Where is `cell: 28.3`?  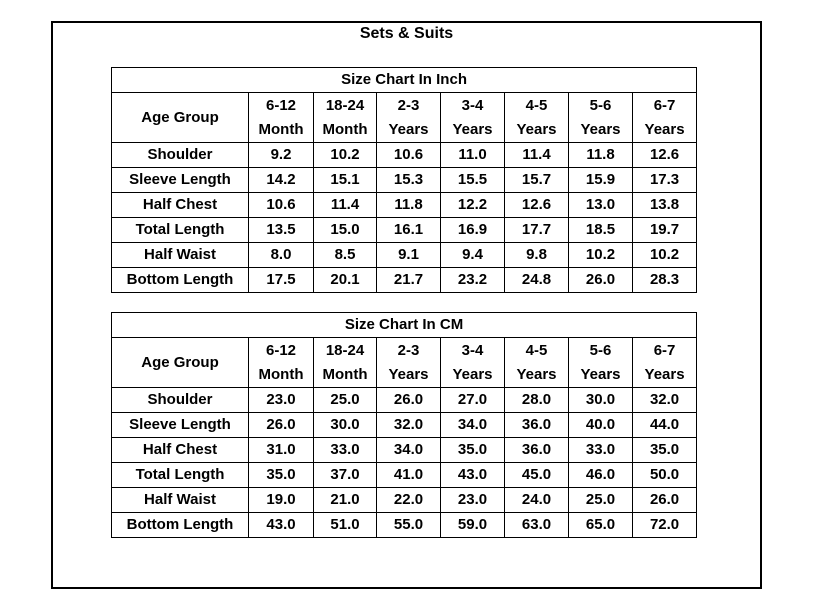
cell: 28.3 is located at coordinates (664, 280).